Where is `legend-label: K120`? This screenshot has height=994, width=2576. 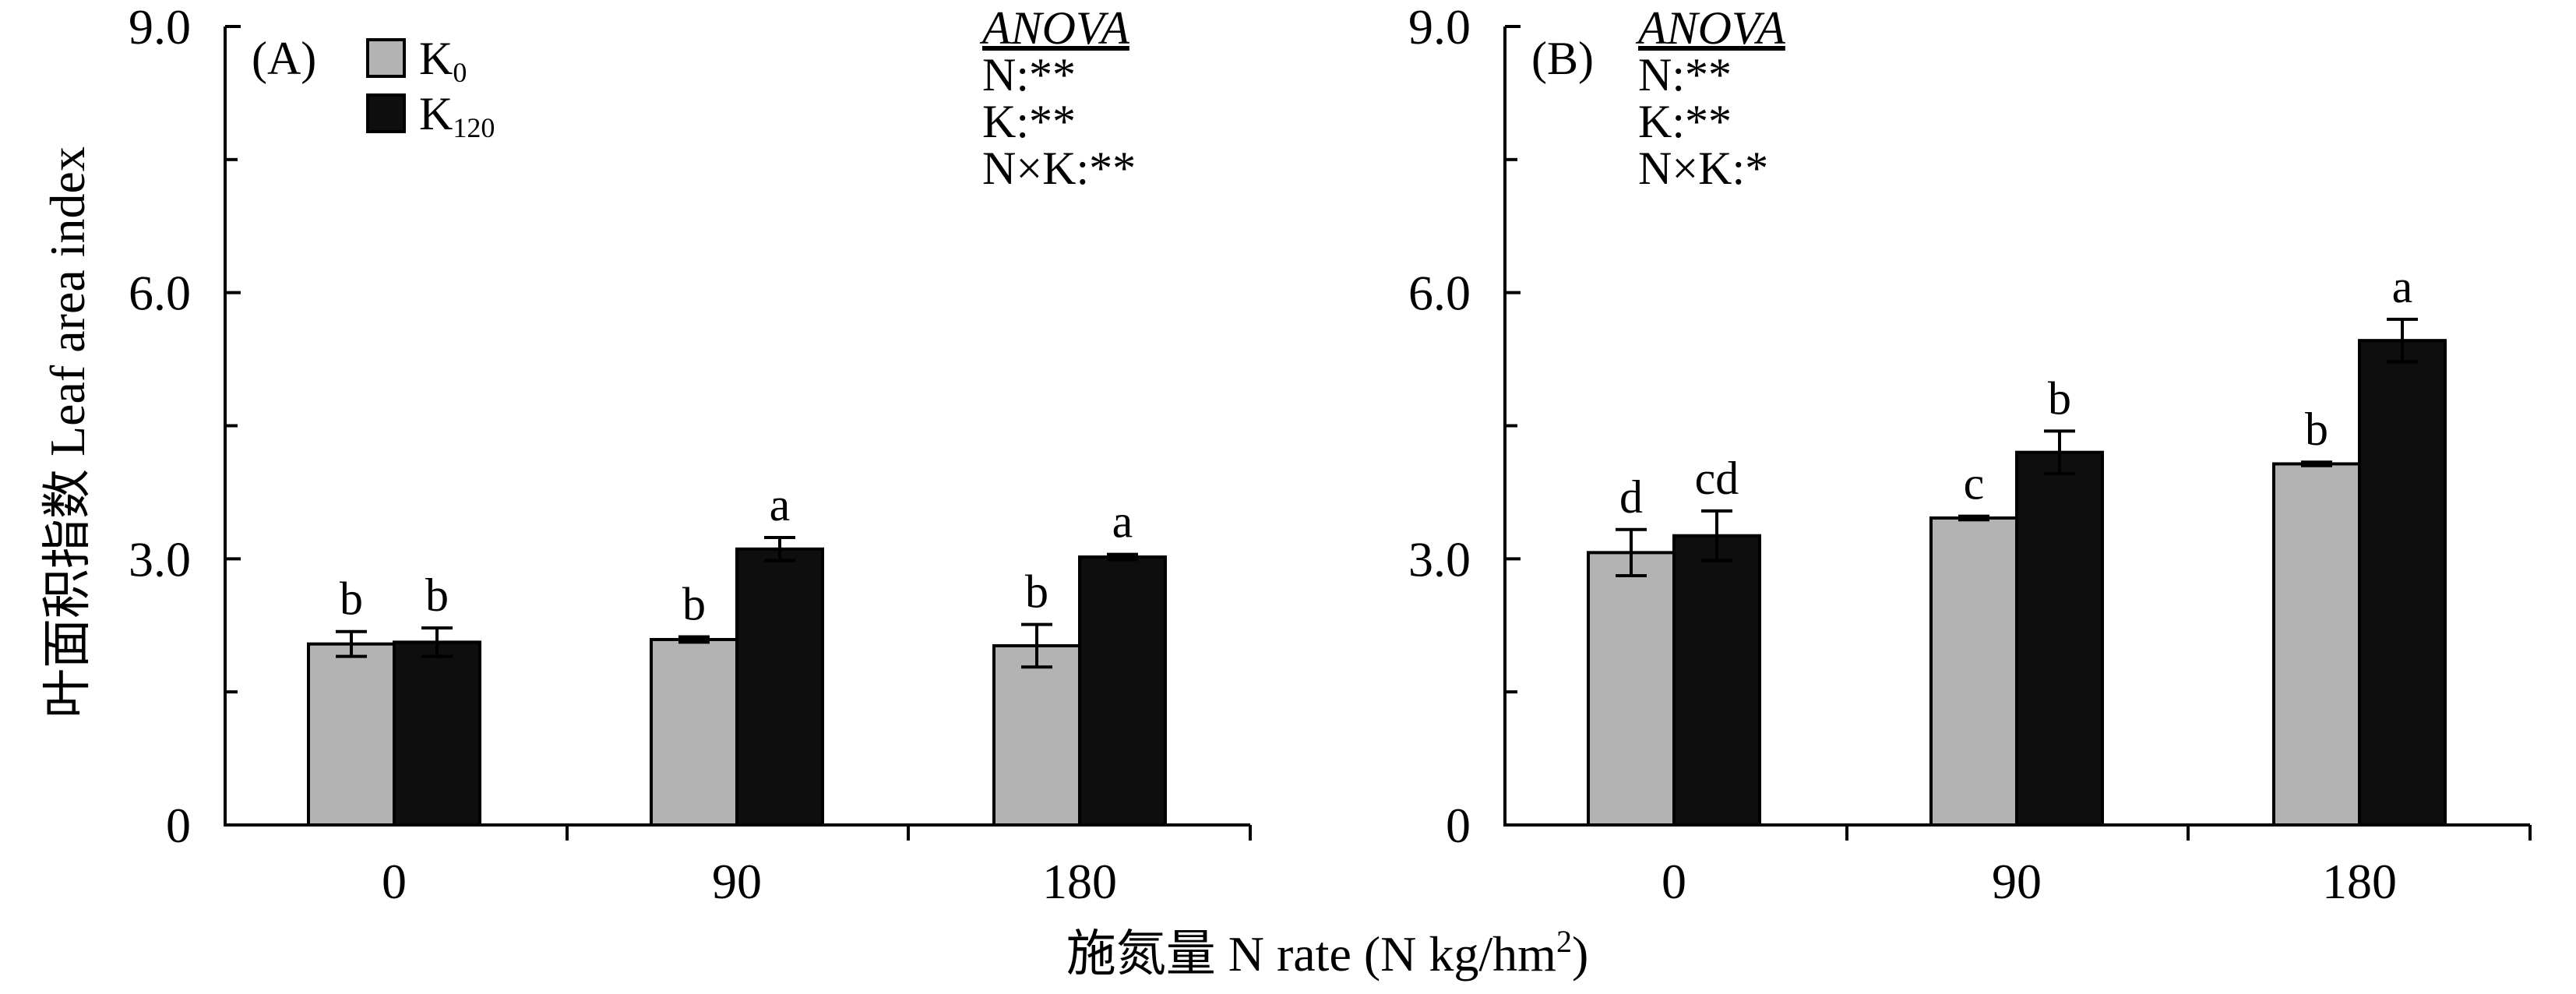
legend-label: K120 is located at coordinates (457, 115).